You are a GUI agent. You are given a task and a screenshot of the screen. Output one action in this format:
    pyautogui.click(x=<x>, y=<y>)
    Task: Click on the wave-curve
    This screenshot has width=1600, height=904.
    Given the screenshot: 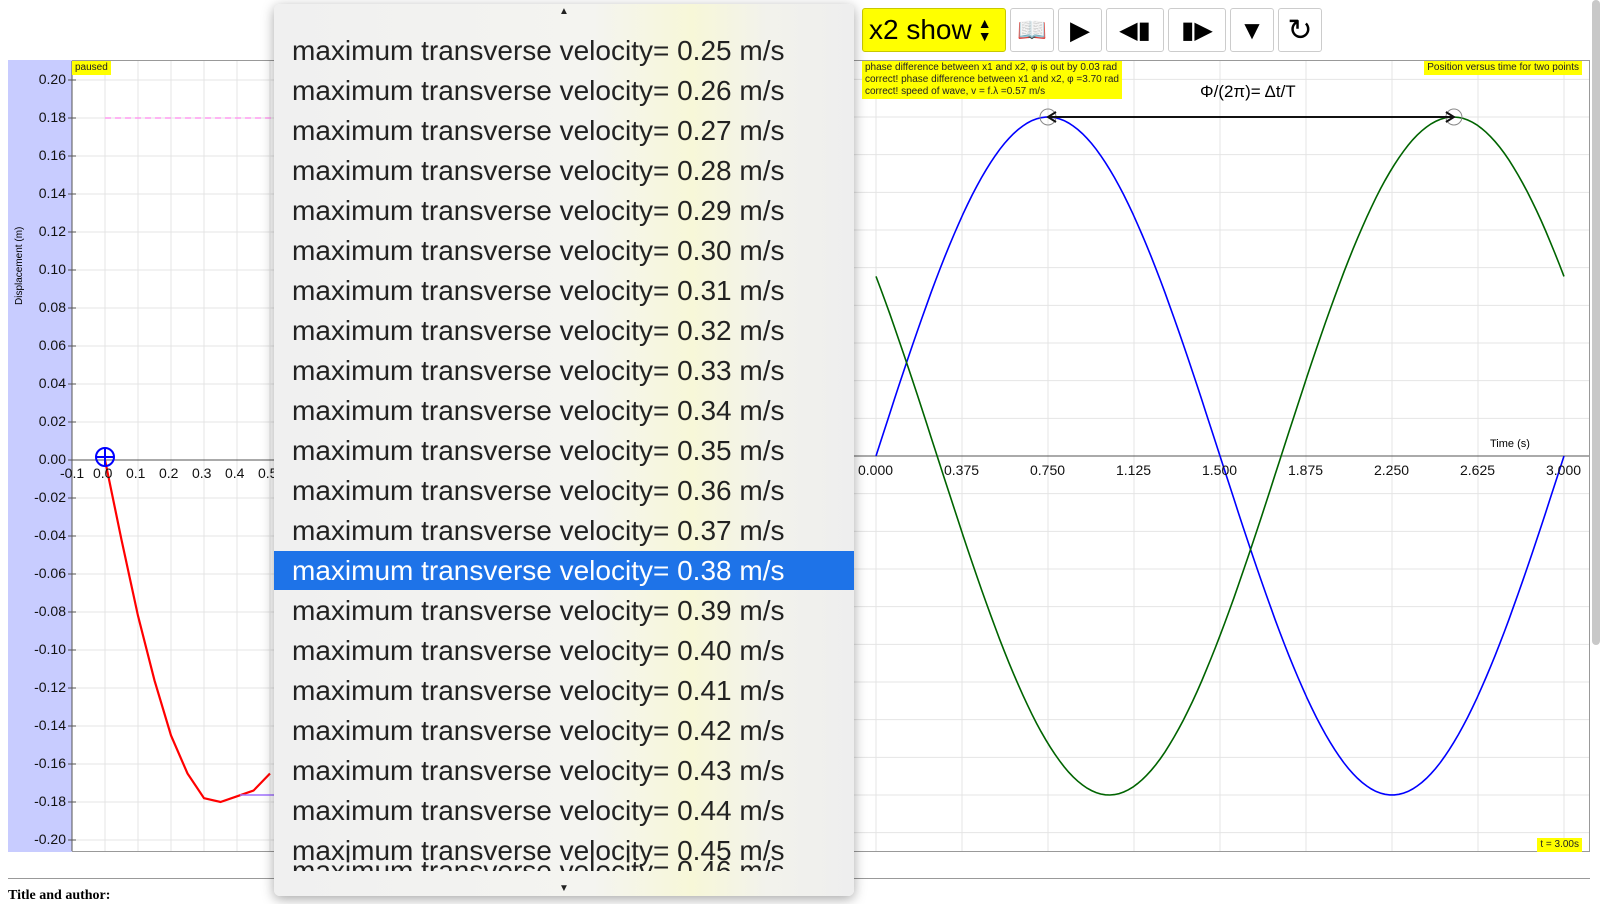 What is the action you would take?
    pyautogui.click(x=187, y=631)
    